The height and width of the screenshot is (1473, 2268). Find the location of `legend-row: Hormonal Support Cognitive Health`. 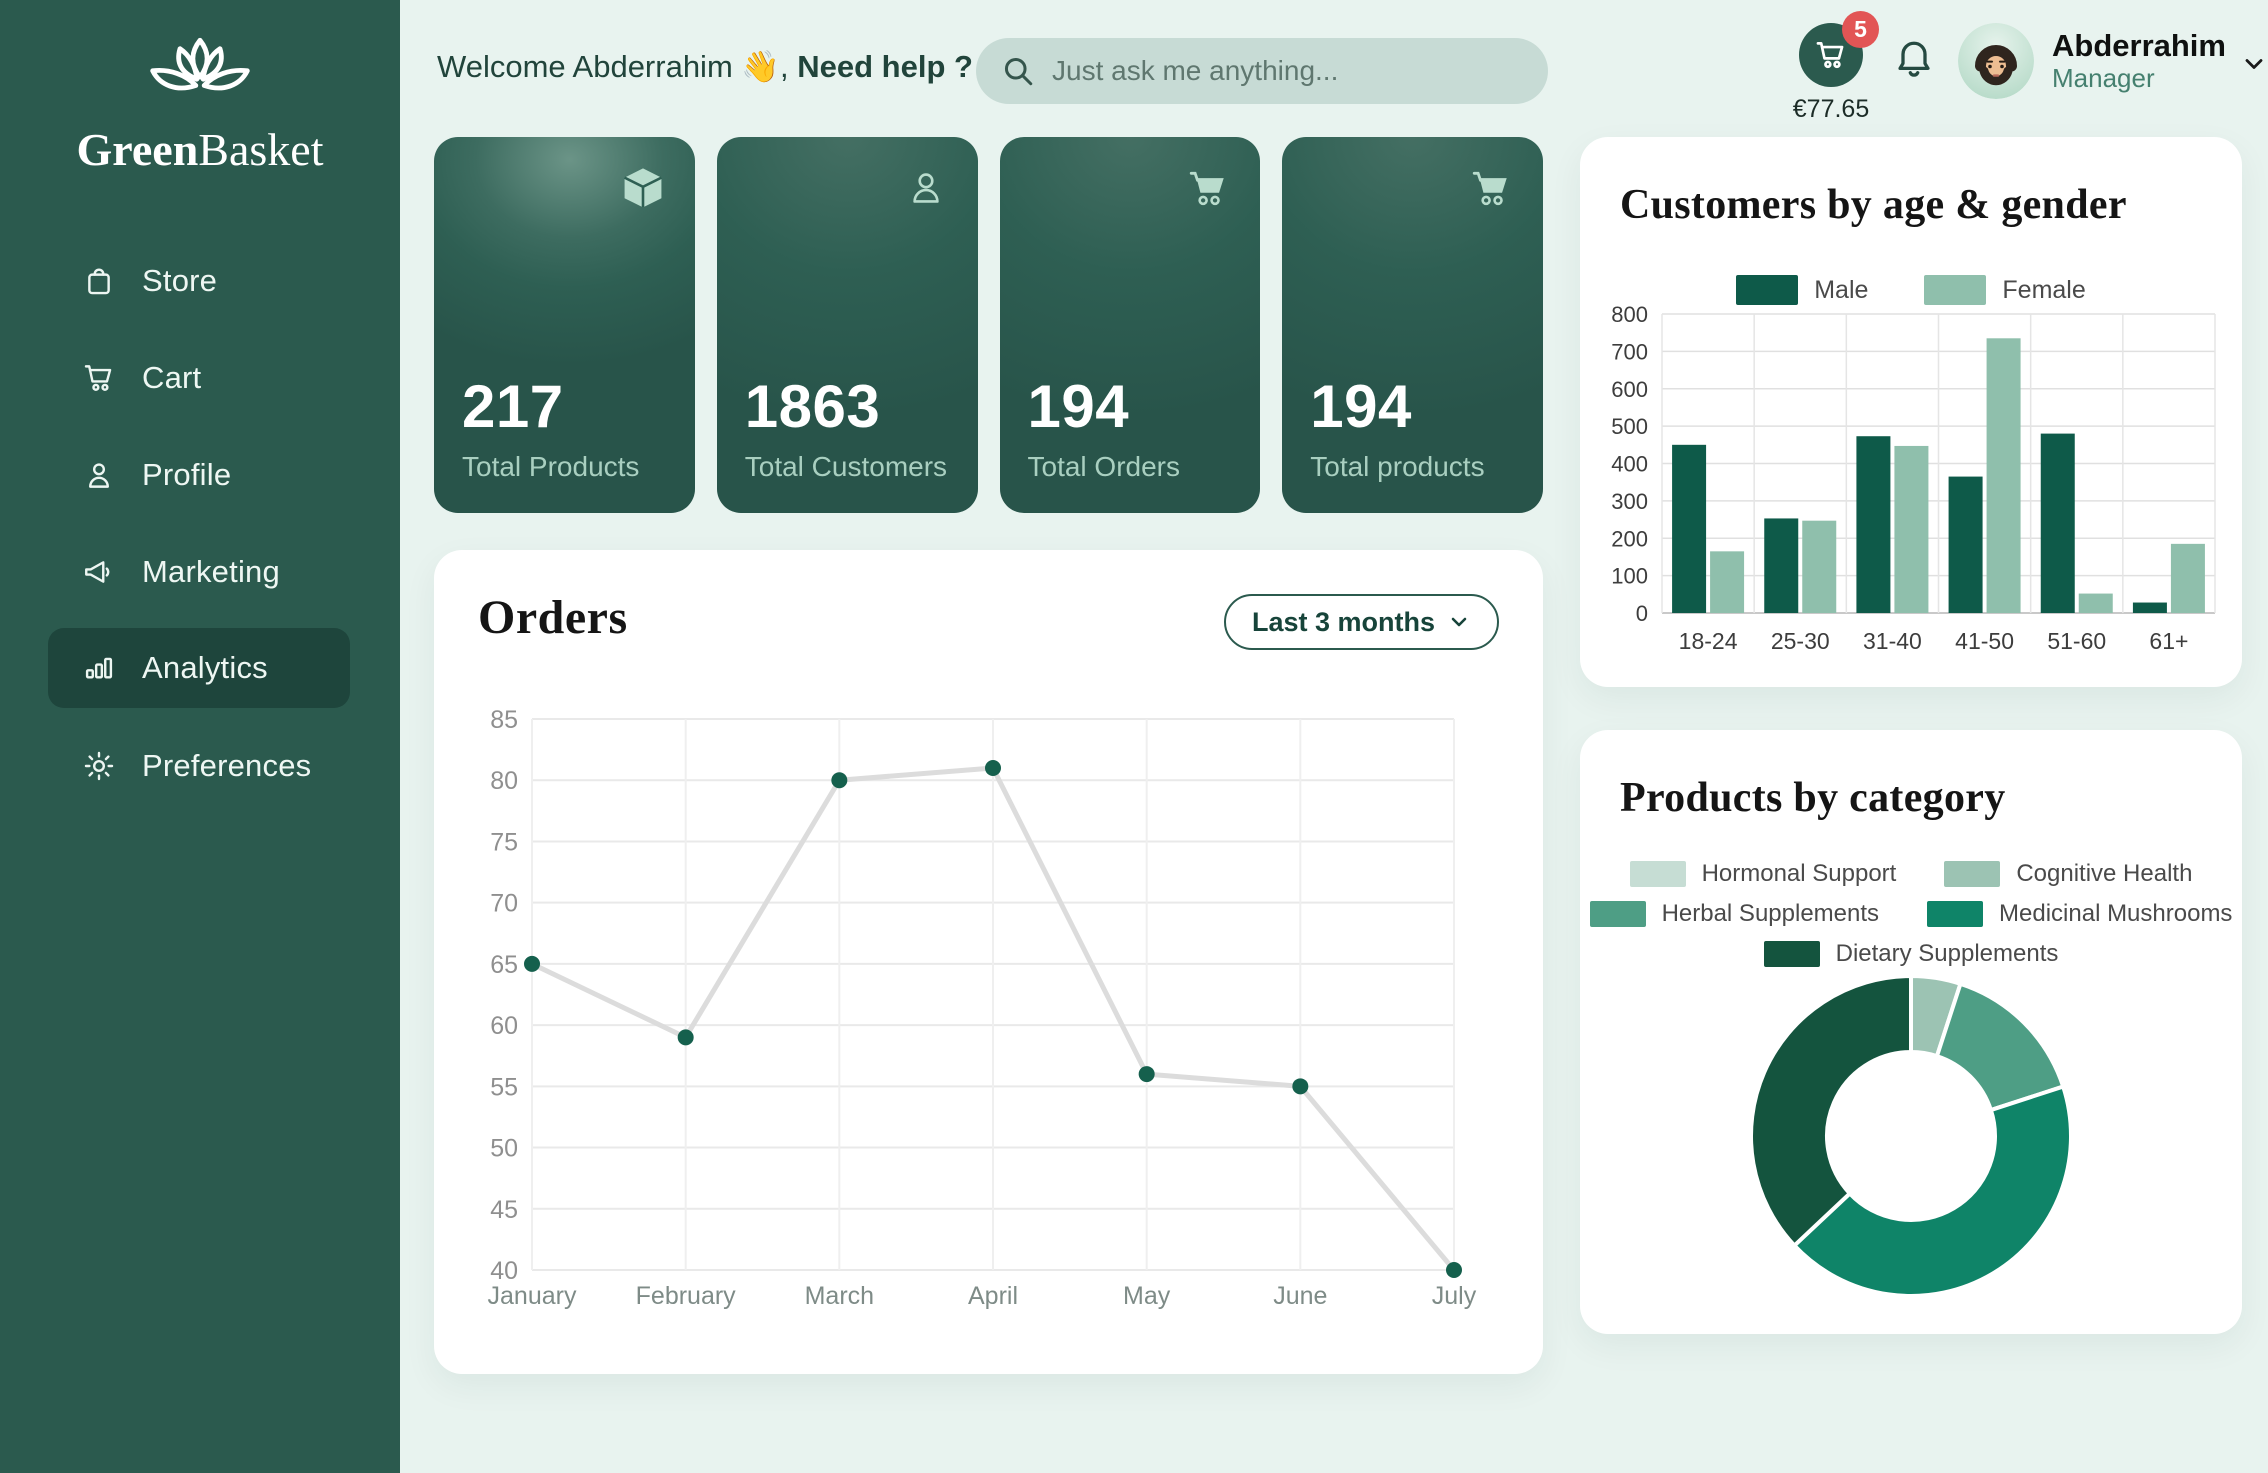

legend-row: Hormonal Support Cognitive Health is located at coordinates (1911, 874).